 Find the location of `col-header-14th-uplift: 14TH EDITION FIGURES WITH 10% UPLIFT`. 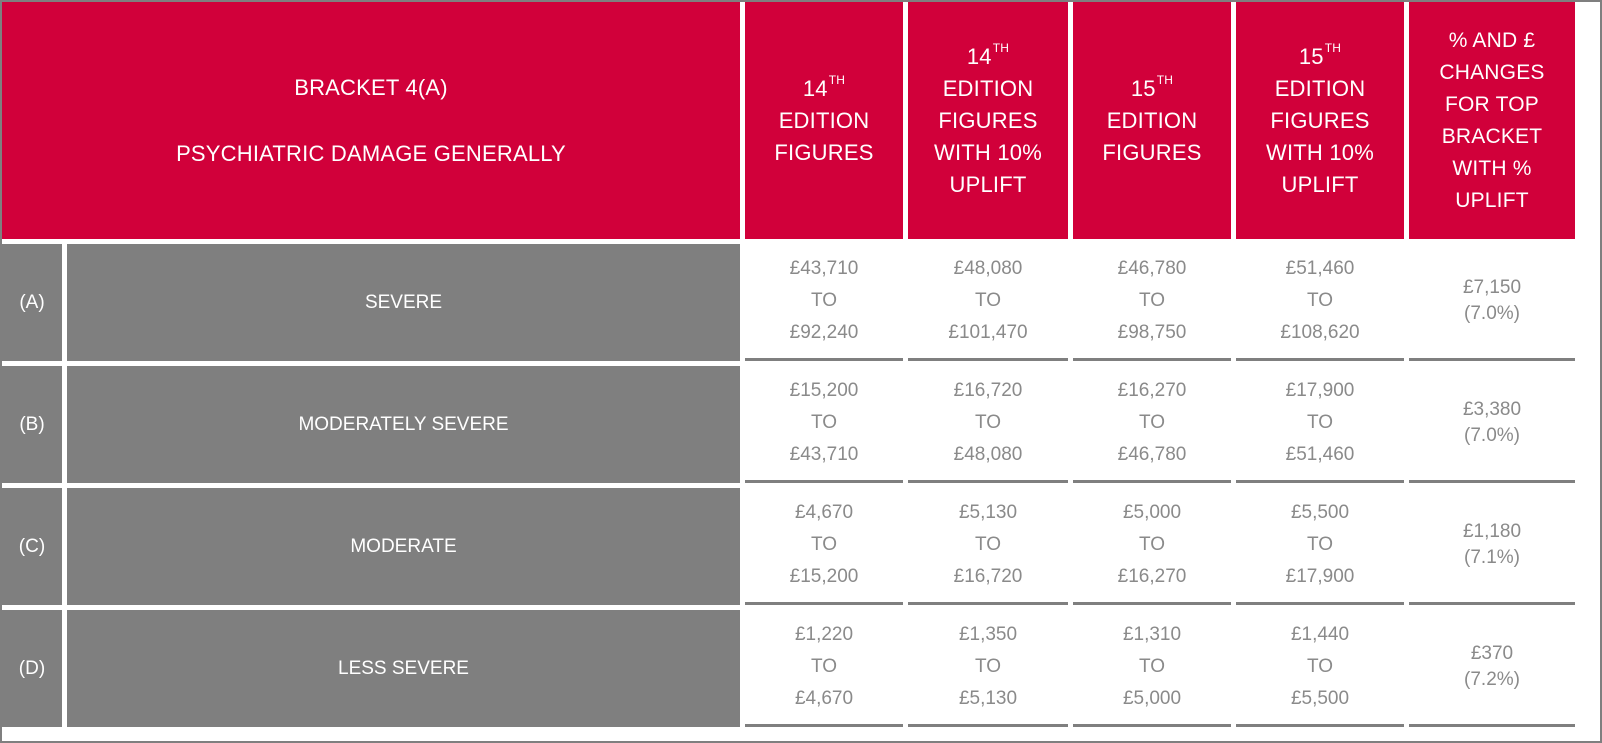

col-header-14th-uplift: 14TH EDITION FIGURES WITH 10% UPLIFT is located at coordinates (988, 120).